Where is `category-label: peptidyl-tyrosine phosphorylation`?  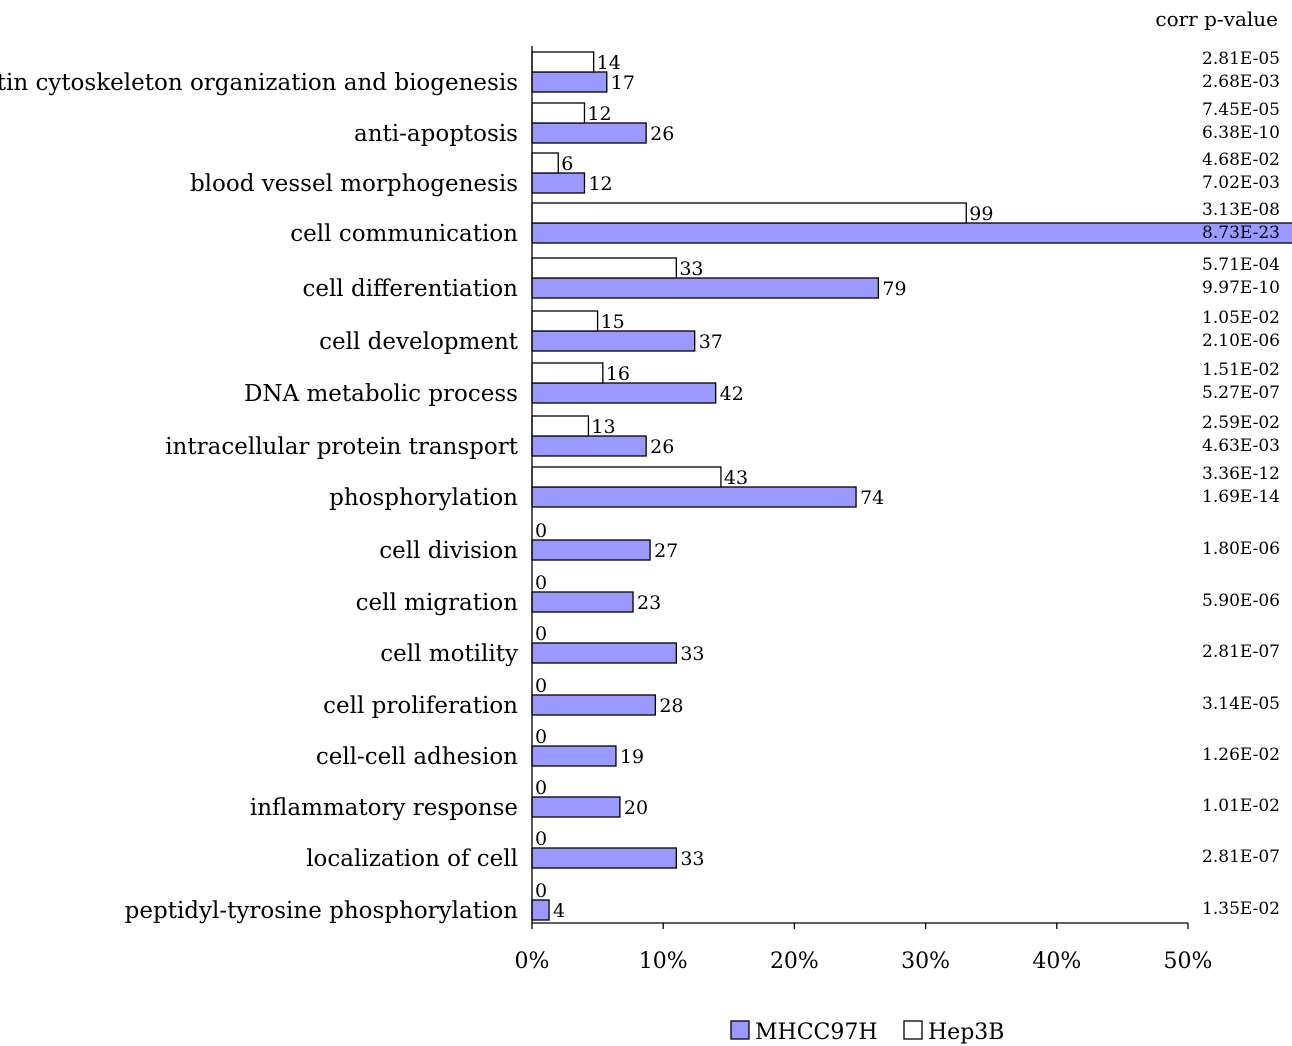
category-label: peptidyl-tyrosine phosphorylation is located at coordinates (322, 911).